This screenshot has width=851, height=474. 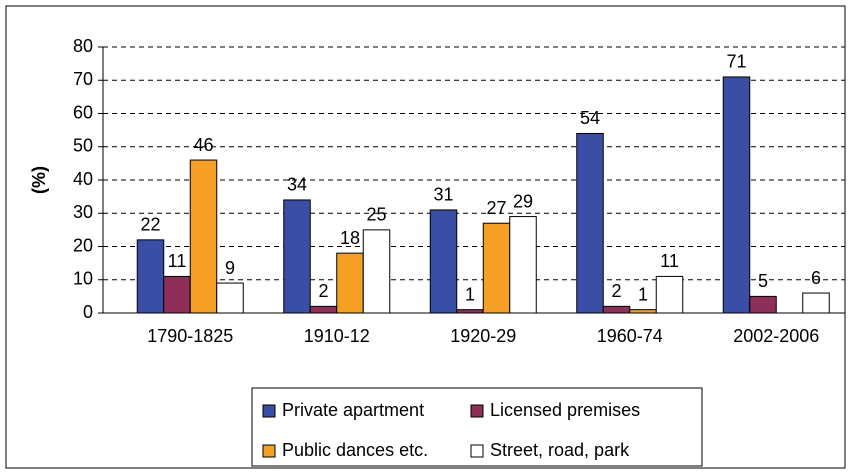 What do you see at coordinates (763, 281) in the screenshot?
I see `data-label: 5` at bounding box center [763, 281].